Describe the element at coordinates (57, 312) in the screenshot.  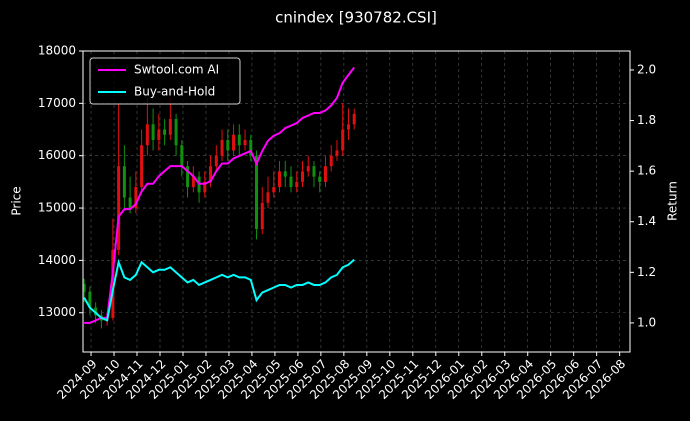
I see `y-tick-label: 13000` at that location.